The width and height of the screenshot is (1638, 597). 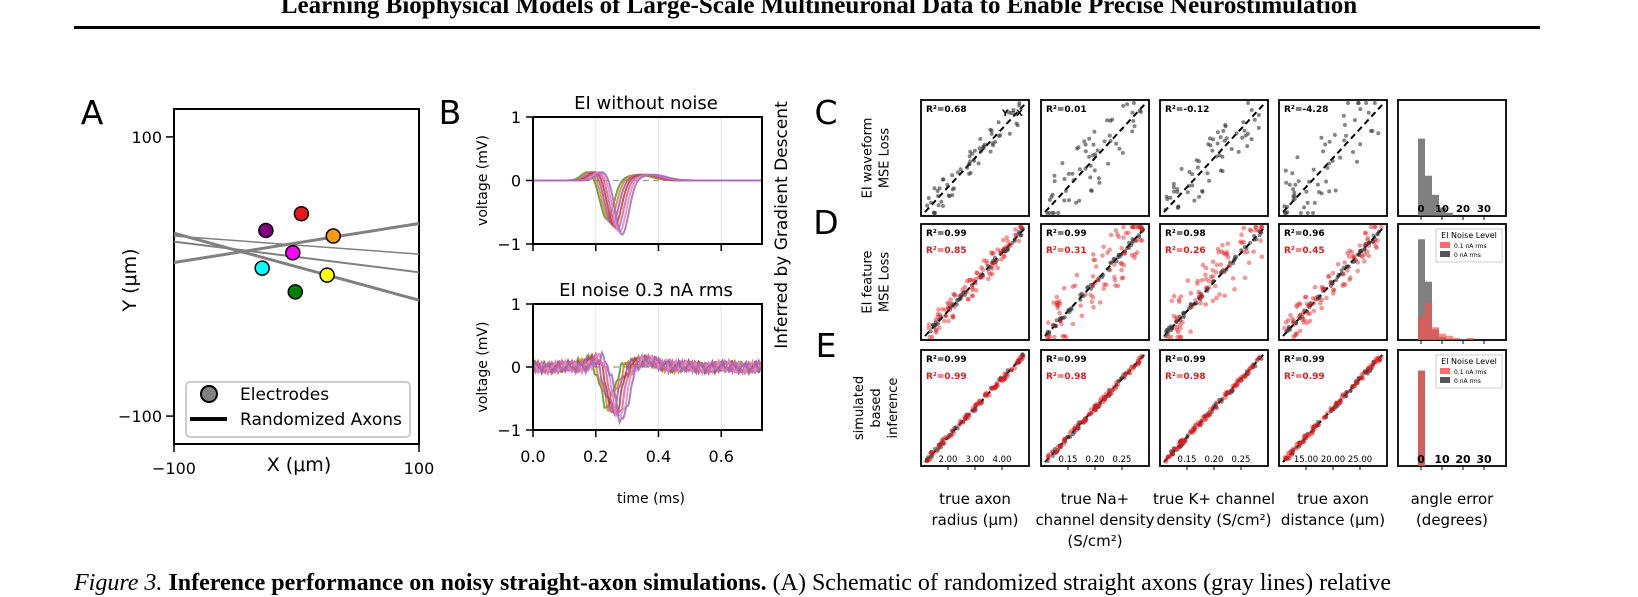 What do you see at coordinates (658, 456) in the screenshot?
I see `x-tick-label: 0.4` at bounding box center [658, 456].